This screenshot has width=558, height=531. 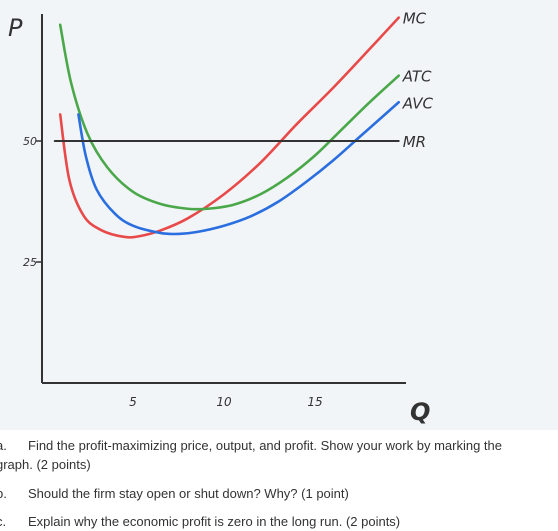 I want to click on x-tick-label: 15, so click(x=314, y=402).